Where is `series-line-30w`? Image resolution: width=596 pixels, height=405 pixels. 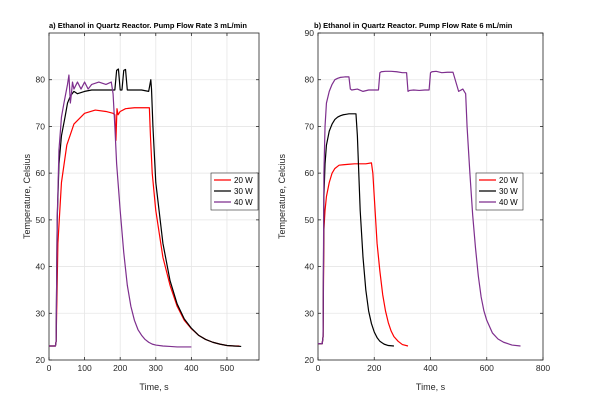
series-line-30w is located at coordinates (356, 230).